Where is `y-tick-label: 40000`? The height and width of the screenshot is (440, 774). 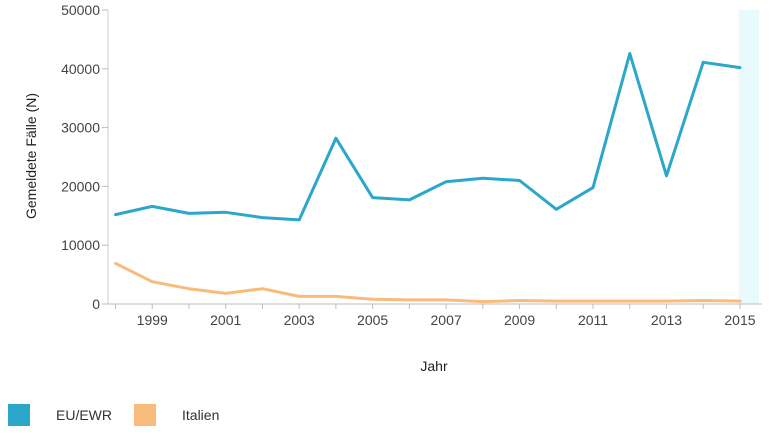
y-tick-label: 40000 is located at coordinates (80, 69).